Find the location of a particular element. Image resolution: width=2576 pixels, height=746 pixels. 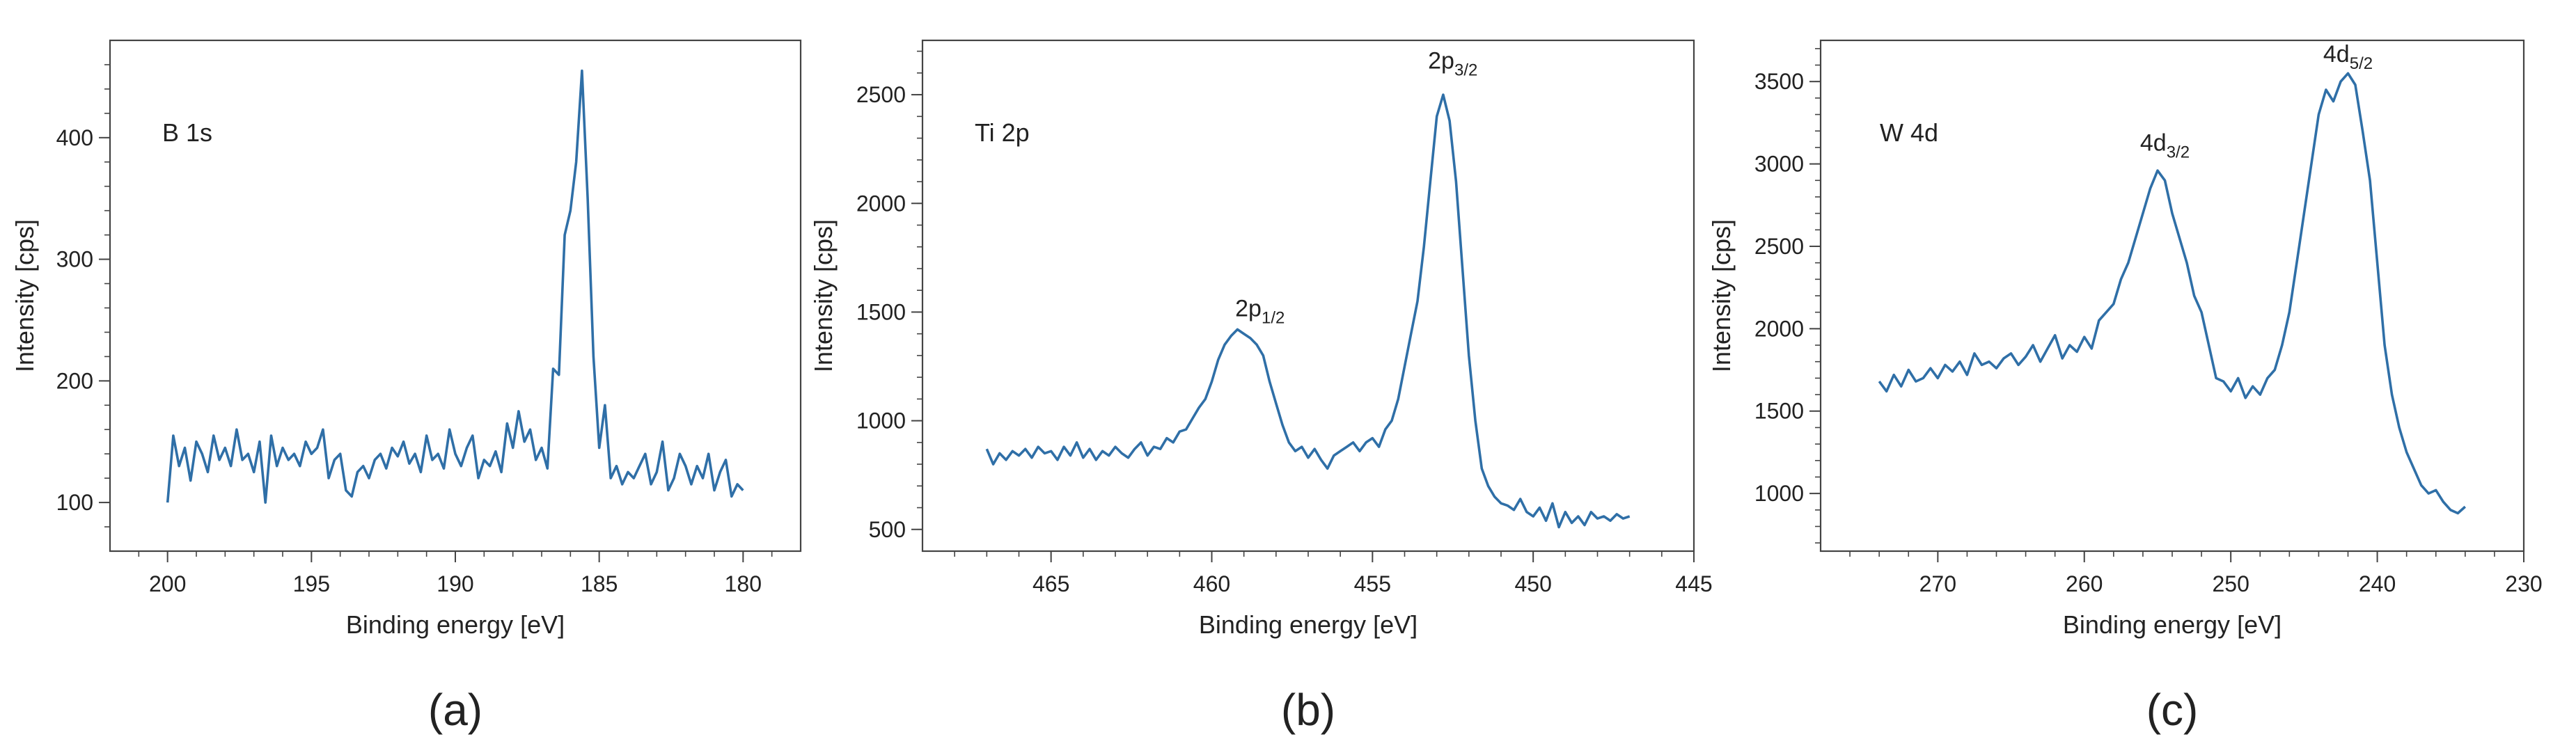

x-tick-label: 260 is located at coordinates (2084, 584).